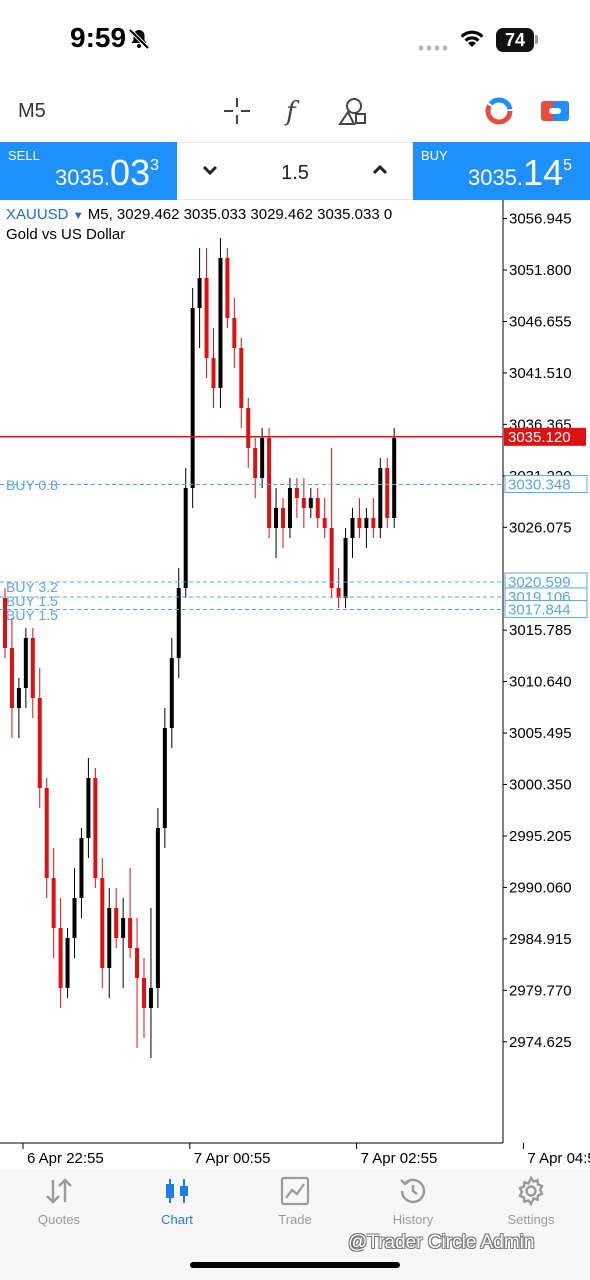 The image size is (590, 1280). What do you see at coordinates (555, 111) in the screenshot?
I see `trade-order-icon` at bounding box center [555, 111].